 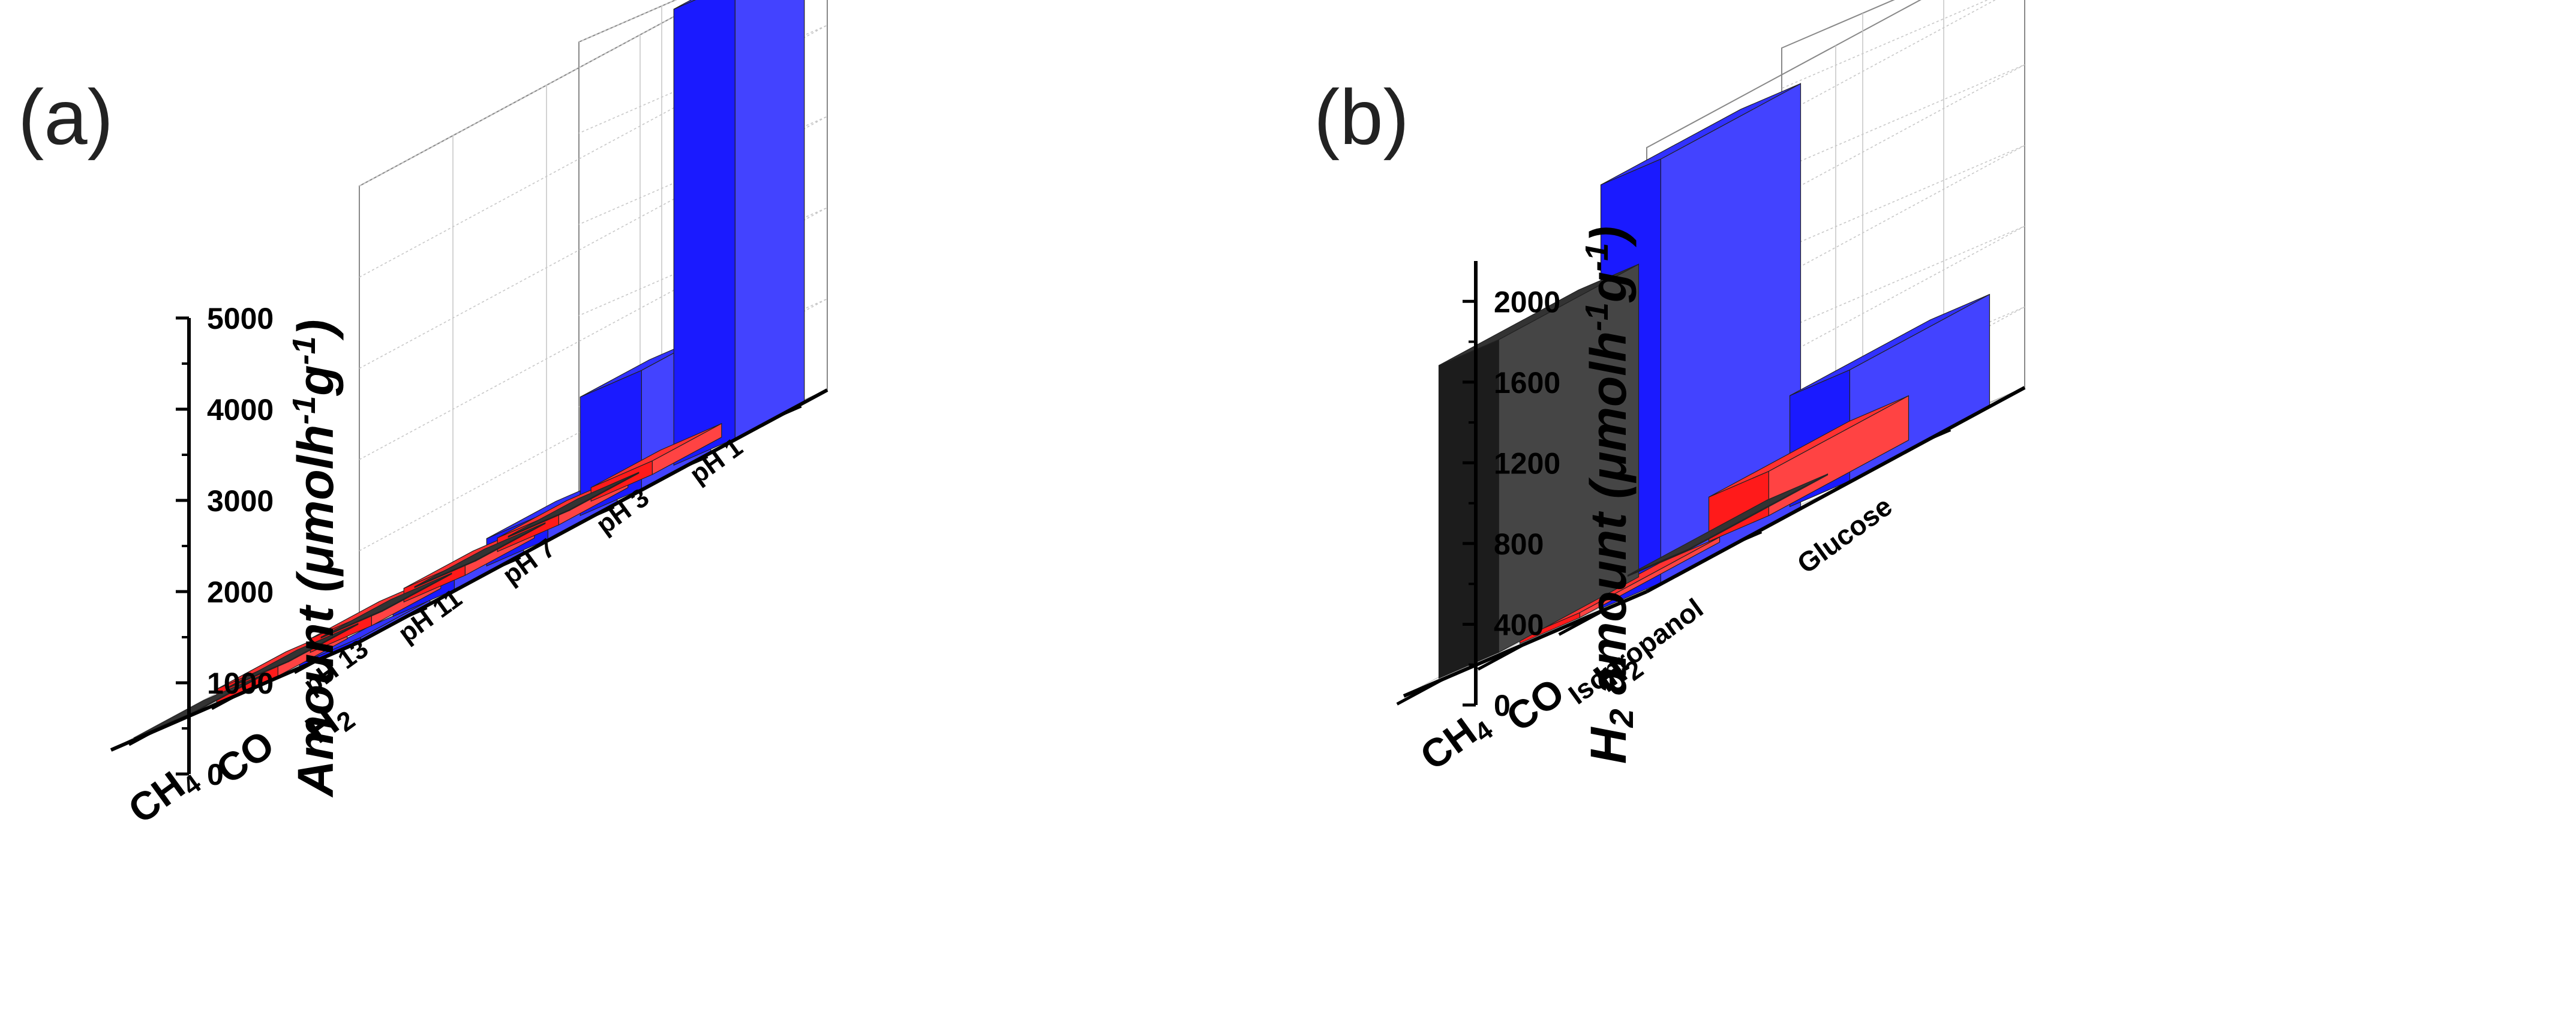 I want to click on value-tick-label: 400, so click(x=1519, y=625).